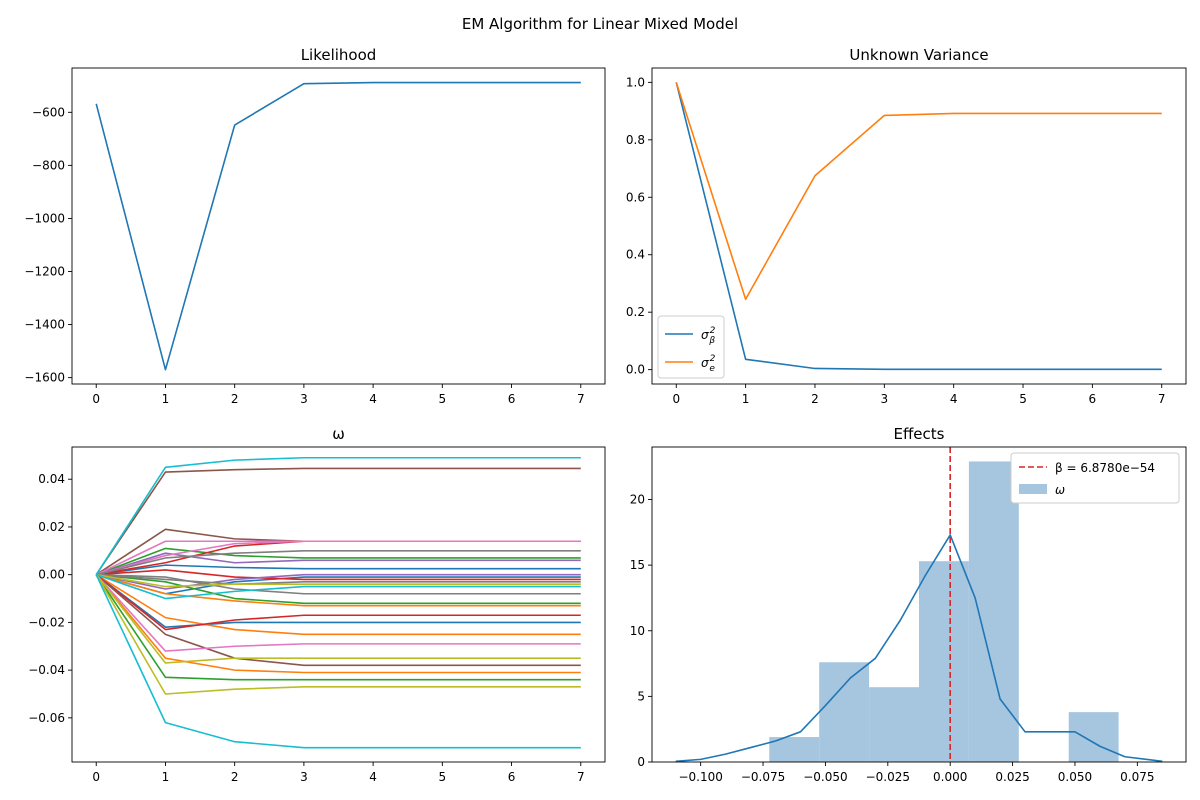 The height and width of the screenshot is (800, 1200). I want to click on x-tick-label: 0.050, so click(1075, 777).